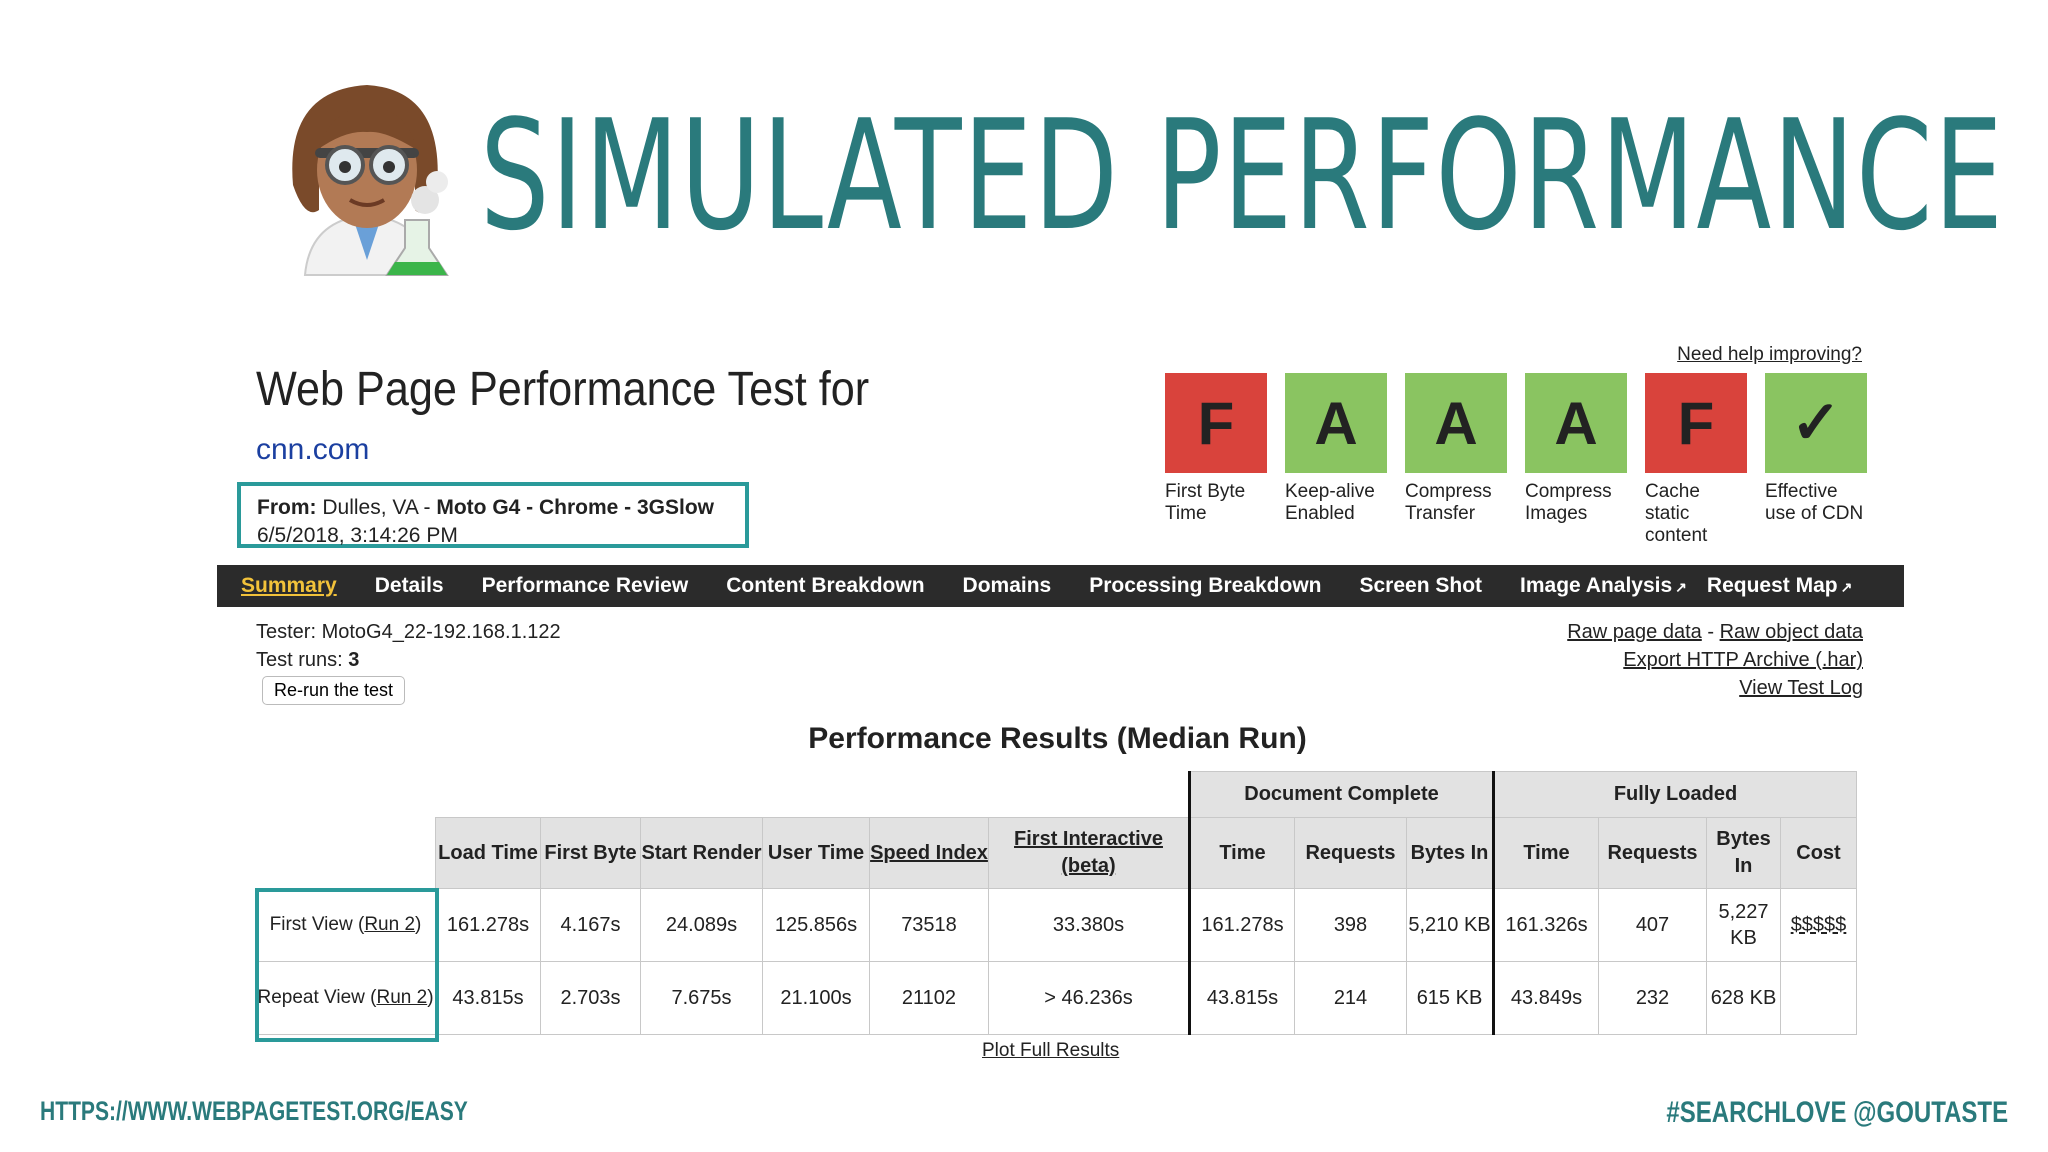  Describe the element at coordinates (722, 794) in the screenshot. I see `table-spacer` at that location.